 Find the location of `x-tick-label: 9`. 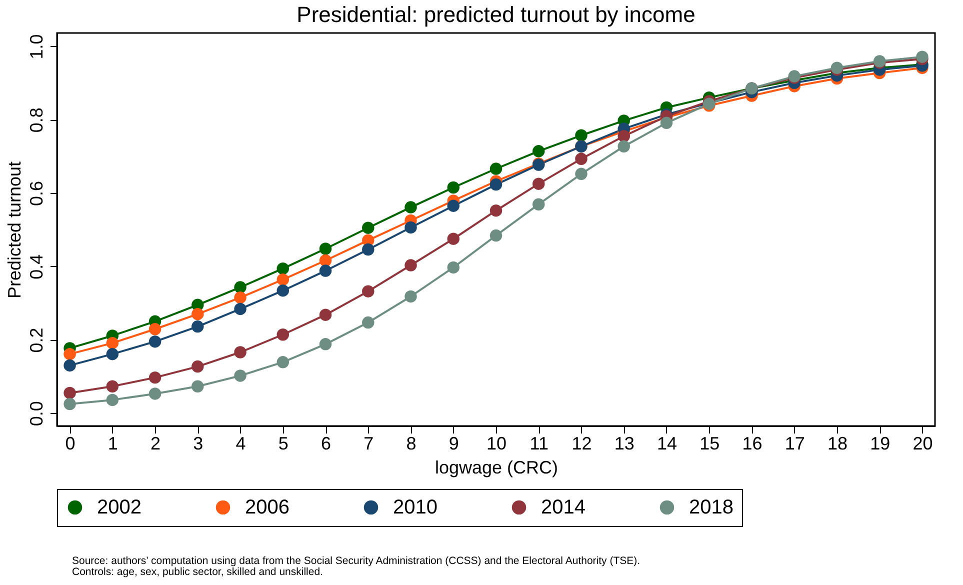

x-tick-label: 9 is located at coordinates (453, 444).